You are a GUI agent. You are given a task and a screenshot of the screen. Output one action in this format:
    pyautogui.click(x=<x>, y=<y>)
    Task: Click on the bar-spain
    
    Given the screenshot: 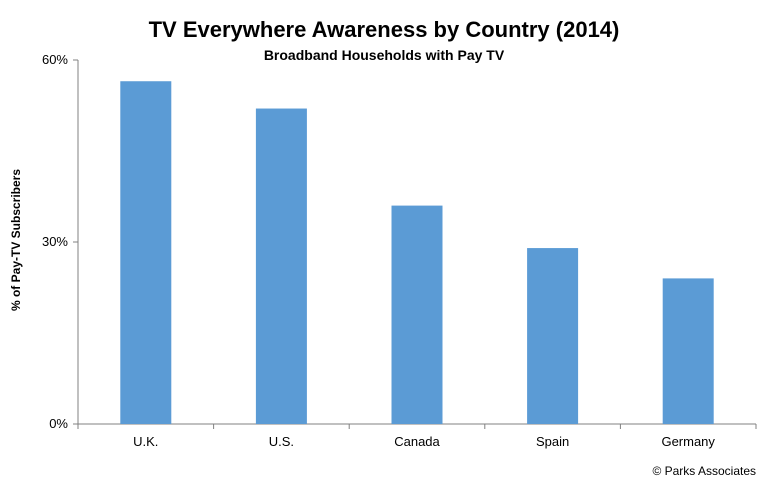 What is the action you would take?
    pyautogui.click(x=553, y=336)
    